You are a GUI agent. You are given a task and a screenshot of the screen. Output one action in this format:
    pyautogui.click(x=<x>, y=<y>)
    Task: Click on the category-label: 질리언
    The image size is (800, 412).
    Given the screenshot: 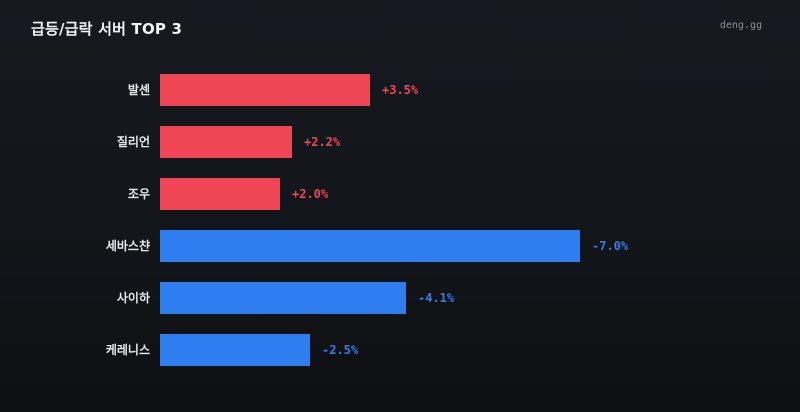 What is the action you would take?
    pyautogui.click(x=133, y=141)
    